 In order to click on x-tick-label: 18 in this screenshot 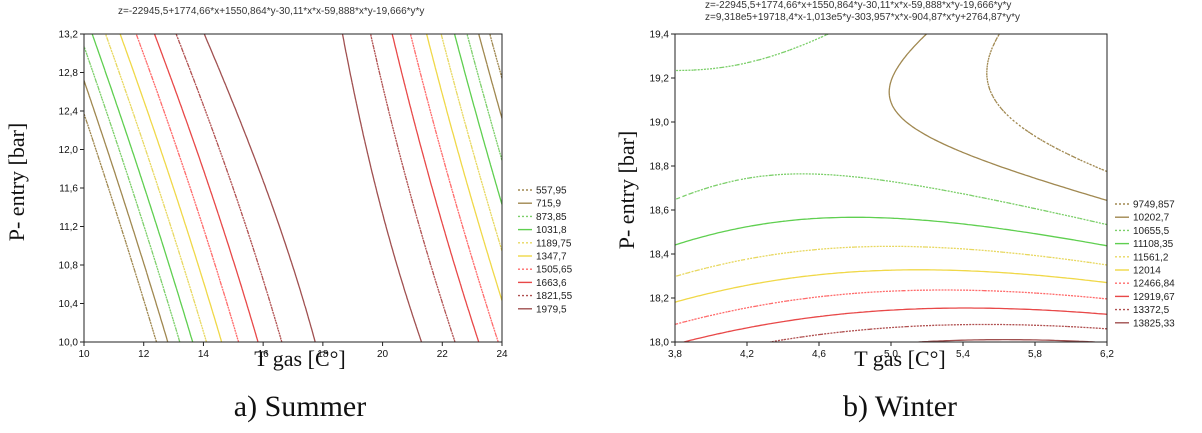, I will do `click(323, 354)`.